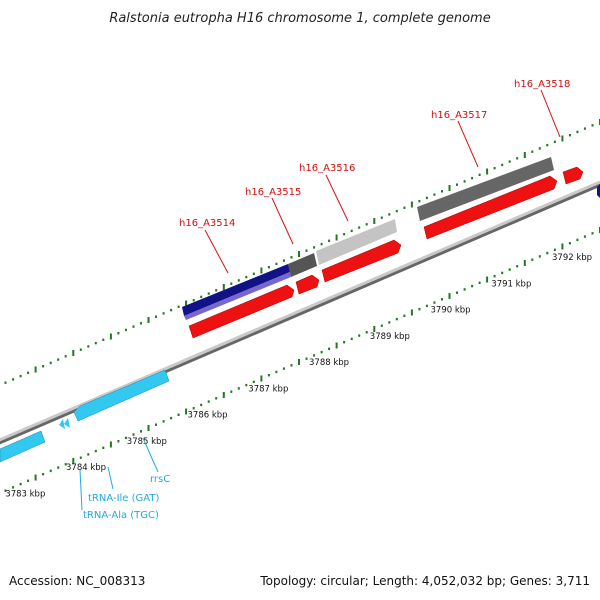  Describe the element at coordinates (121, 395) in the screenshot. I see `rna-gene-rrsC` at that location.